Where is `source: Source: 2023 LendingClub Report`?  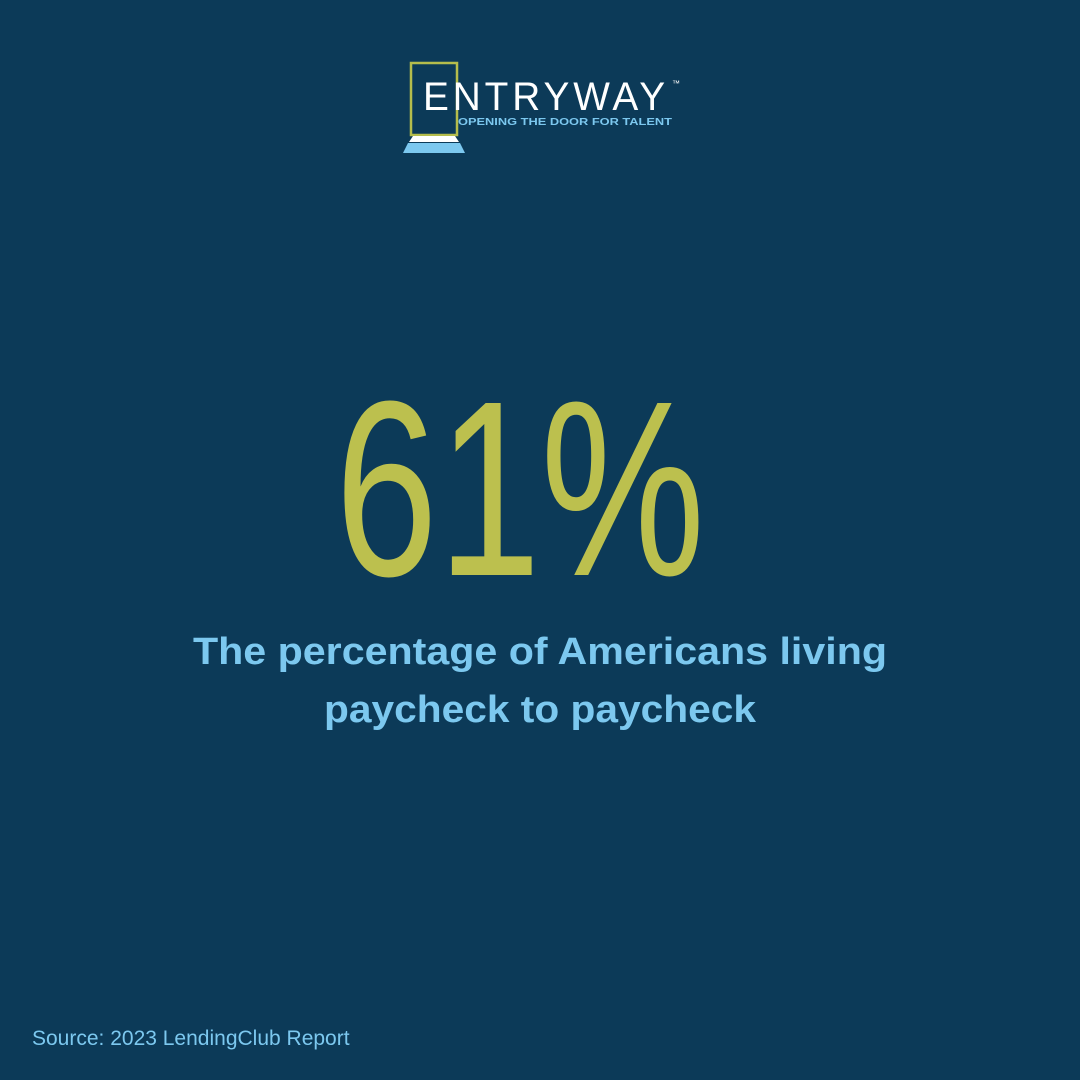
source: Source: 2023 LendingClub Report is located at coordinates (191, 1038).